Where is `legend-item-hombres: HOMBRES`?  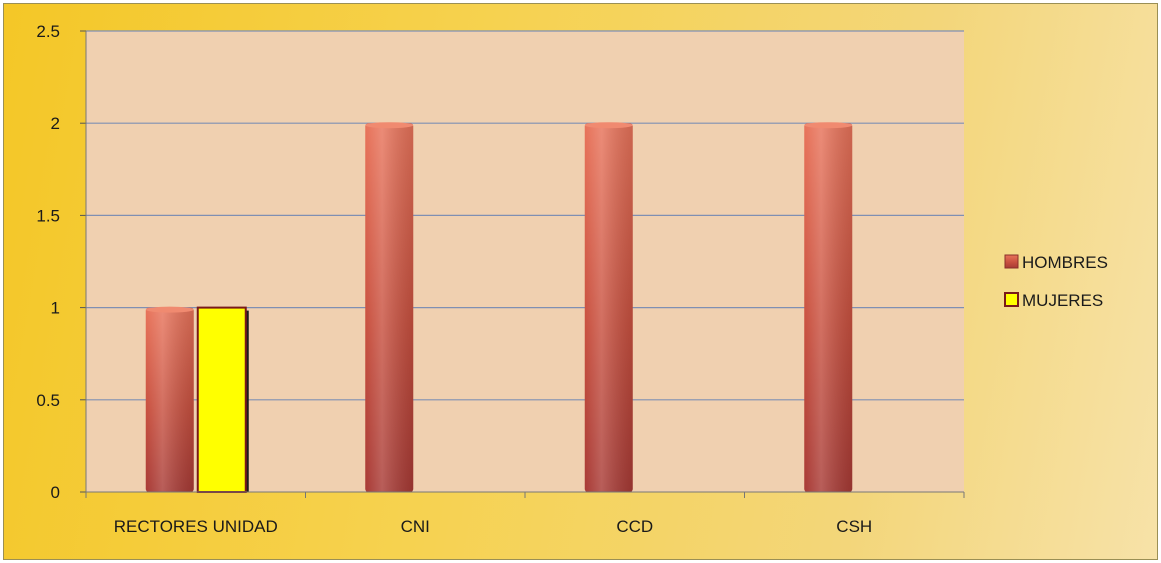 legend-item-hombres: HOMBRES is located at coordinates (1056, 262).